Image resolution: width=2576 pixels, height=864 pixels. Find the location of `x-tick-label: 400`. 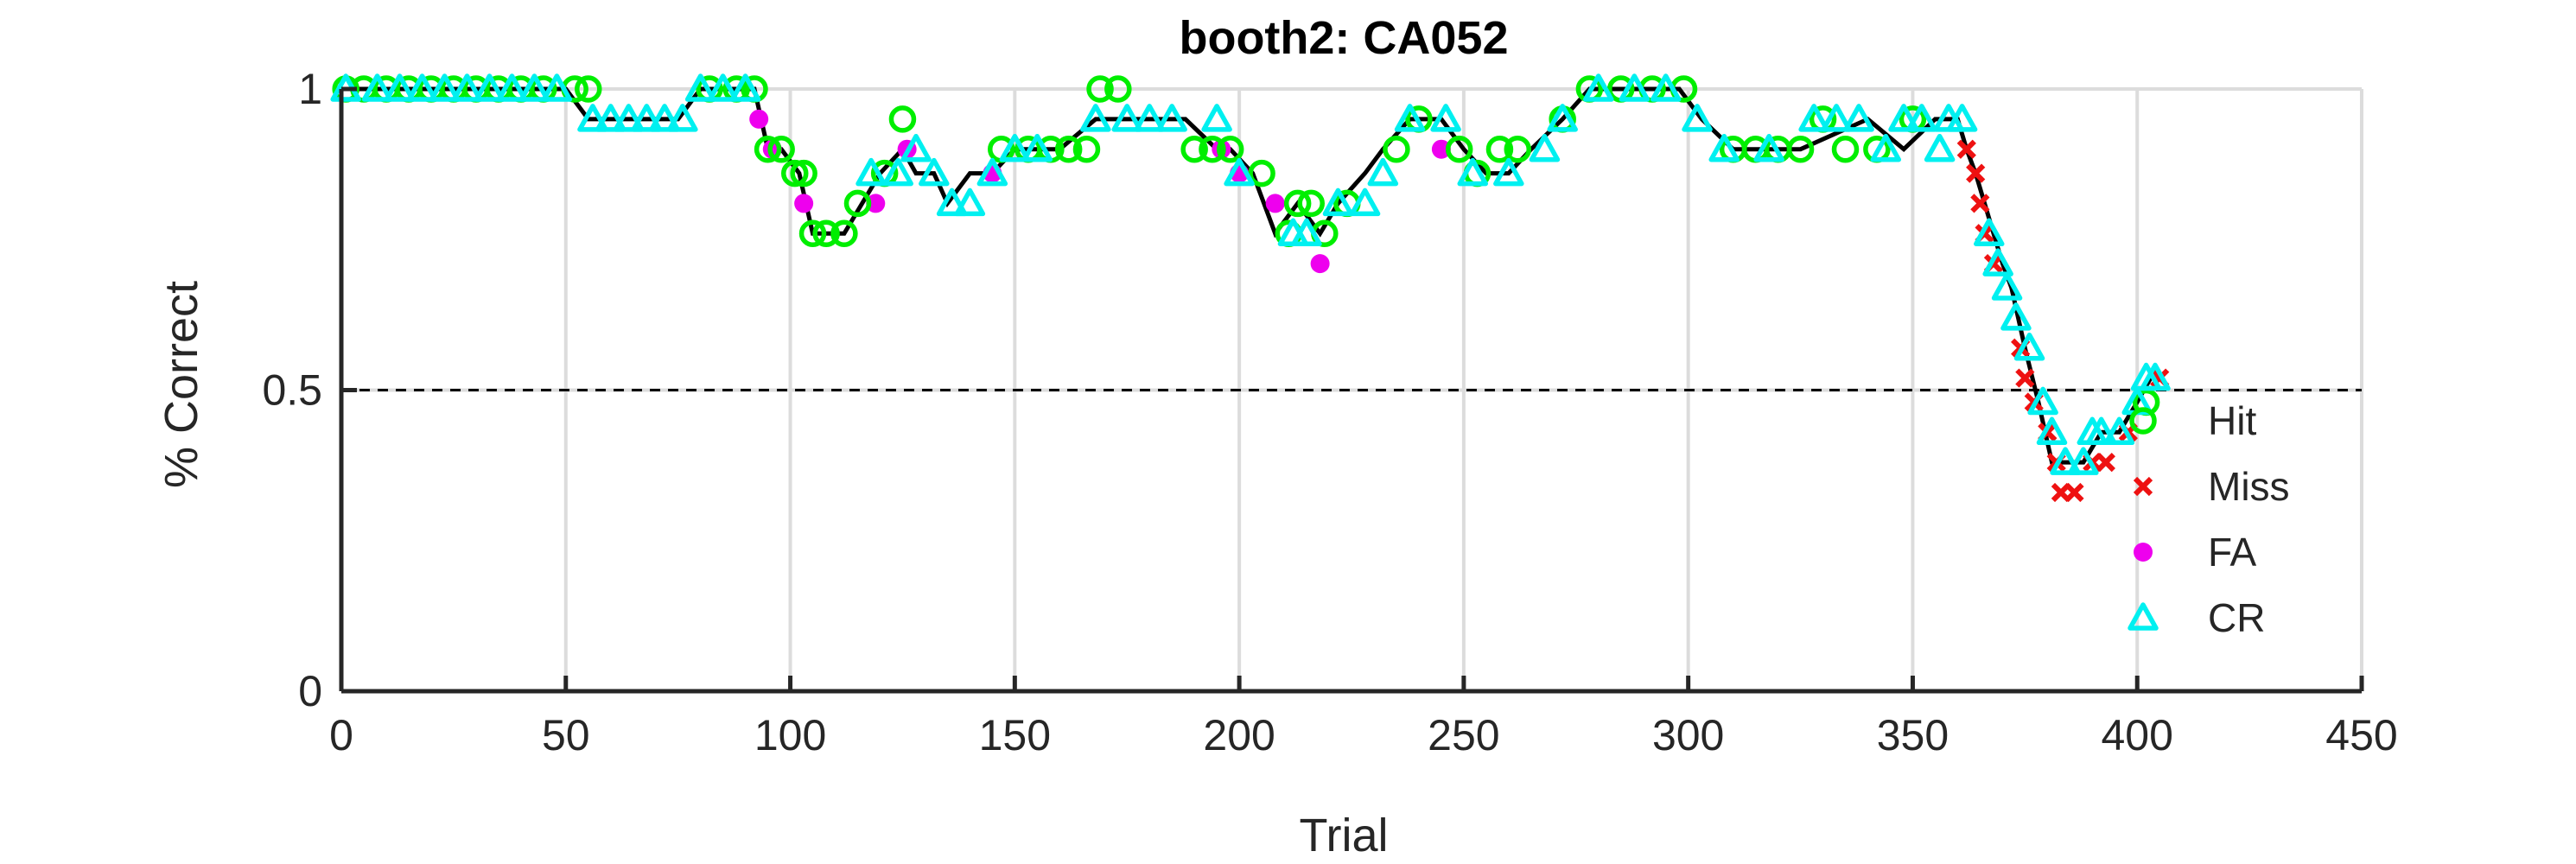

x-tick-label: 400 is located at coordinates (2137, 735).